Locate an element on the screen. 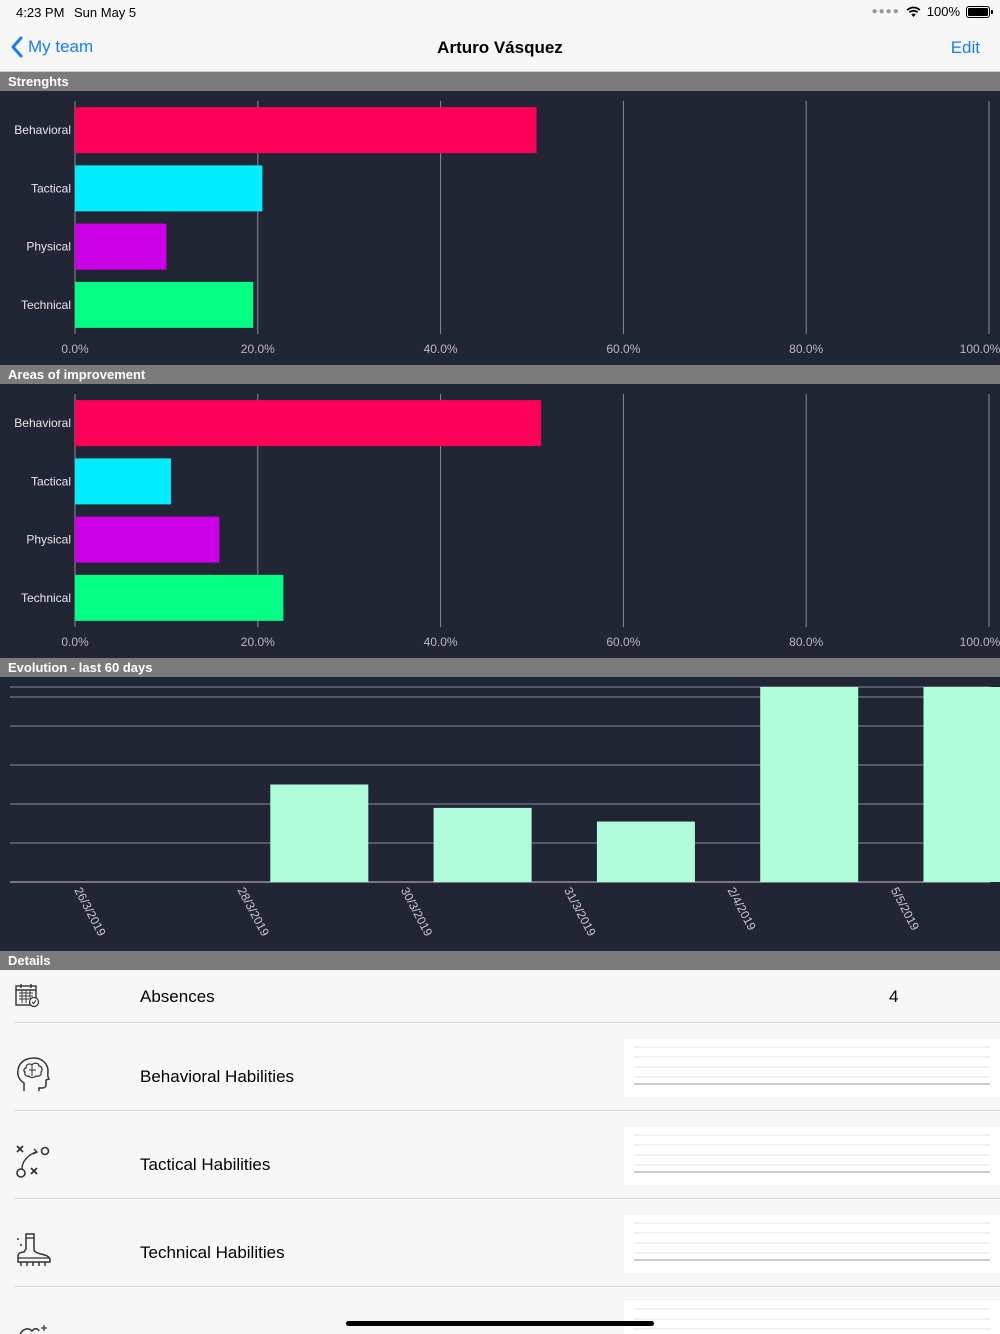 Image resolution: width=1000 pixels, height=1334 pixels. detail-row-tactical: Tactical Habilities is located at coordinates (500, 1155).